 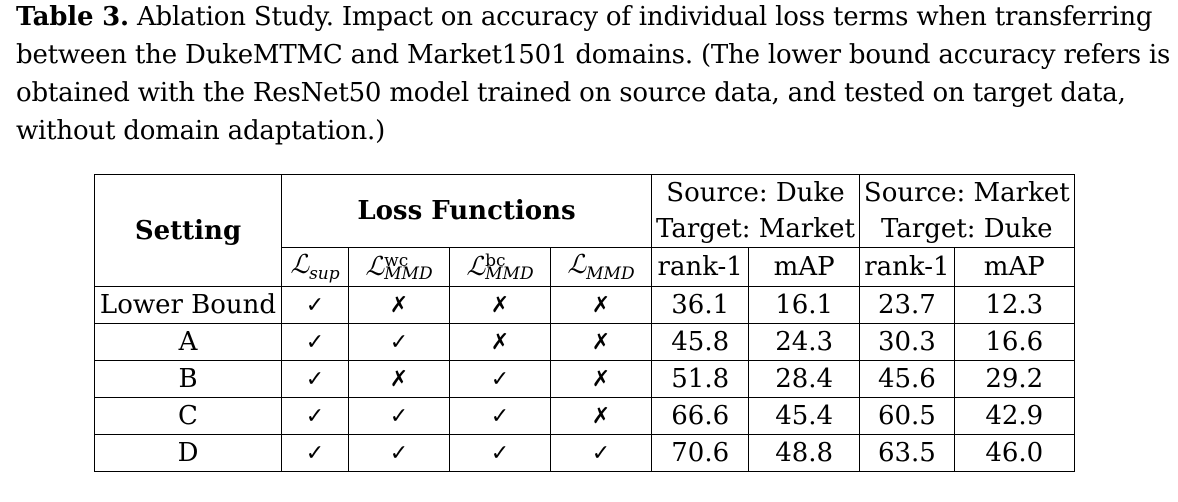 What do you see at coordinates (755, 193) in the screenshot?
I see `header-source-duke-line1: Source: Duke` at bounding box center [755, 193].